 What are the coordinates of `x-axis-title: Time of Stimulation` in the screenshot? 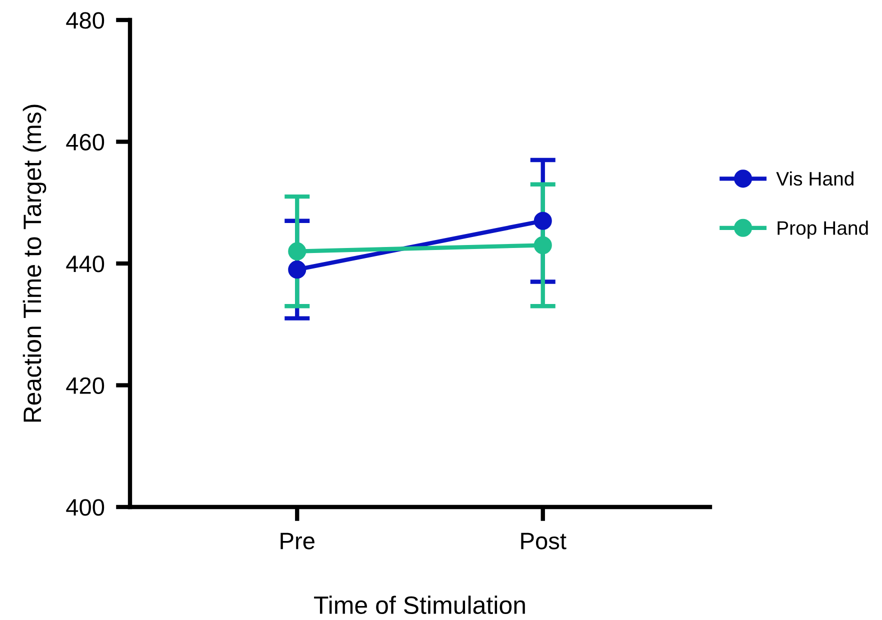 It's located at (419, 605).